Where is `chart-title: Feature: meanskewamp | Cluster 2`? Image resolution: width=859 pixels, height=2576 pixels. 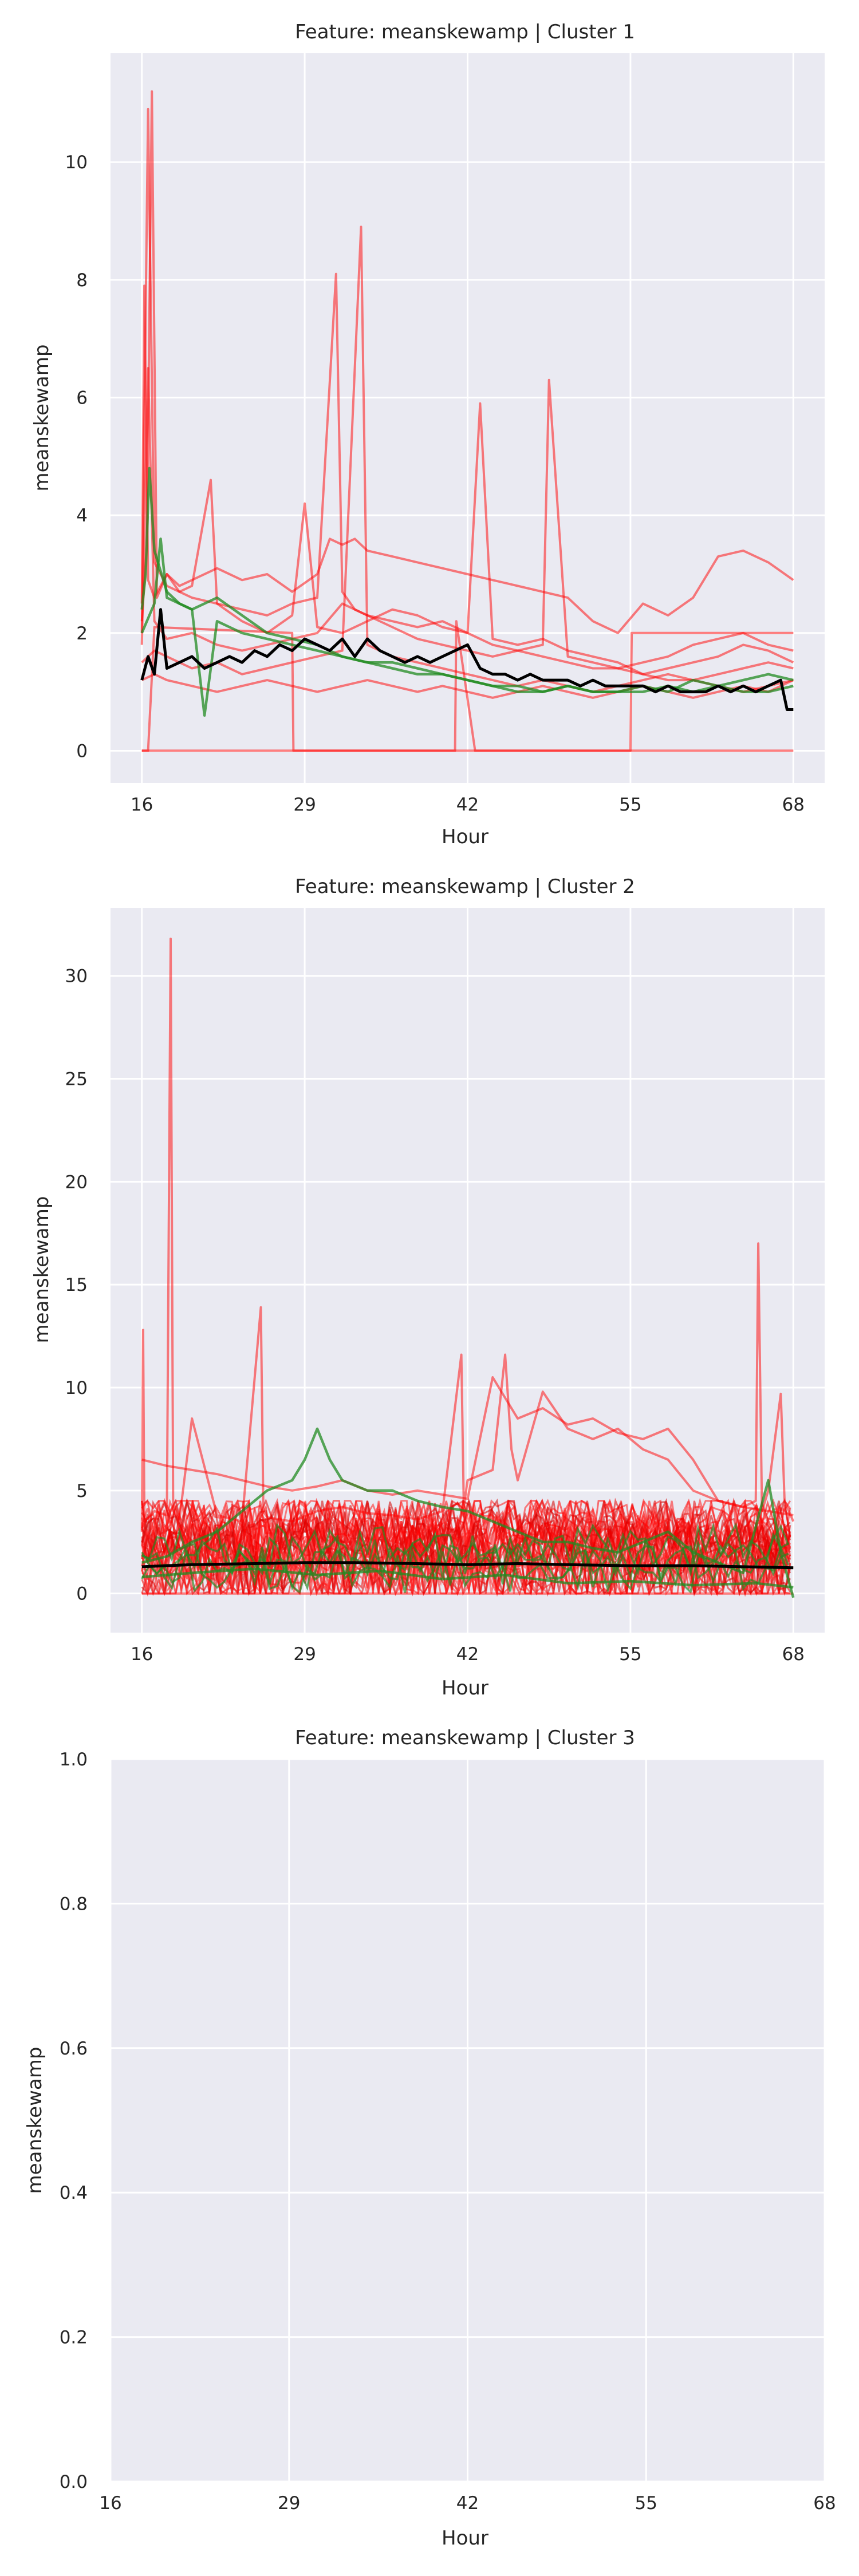 chart-title: Feature: meanskewamp | Cluster 2 is located at coordinates (465, 886).